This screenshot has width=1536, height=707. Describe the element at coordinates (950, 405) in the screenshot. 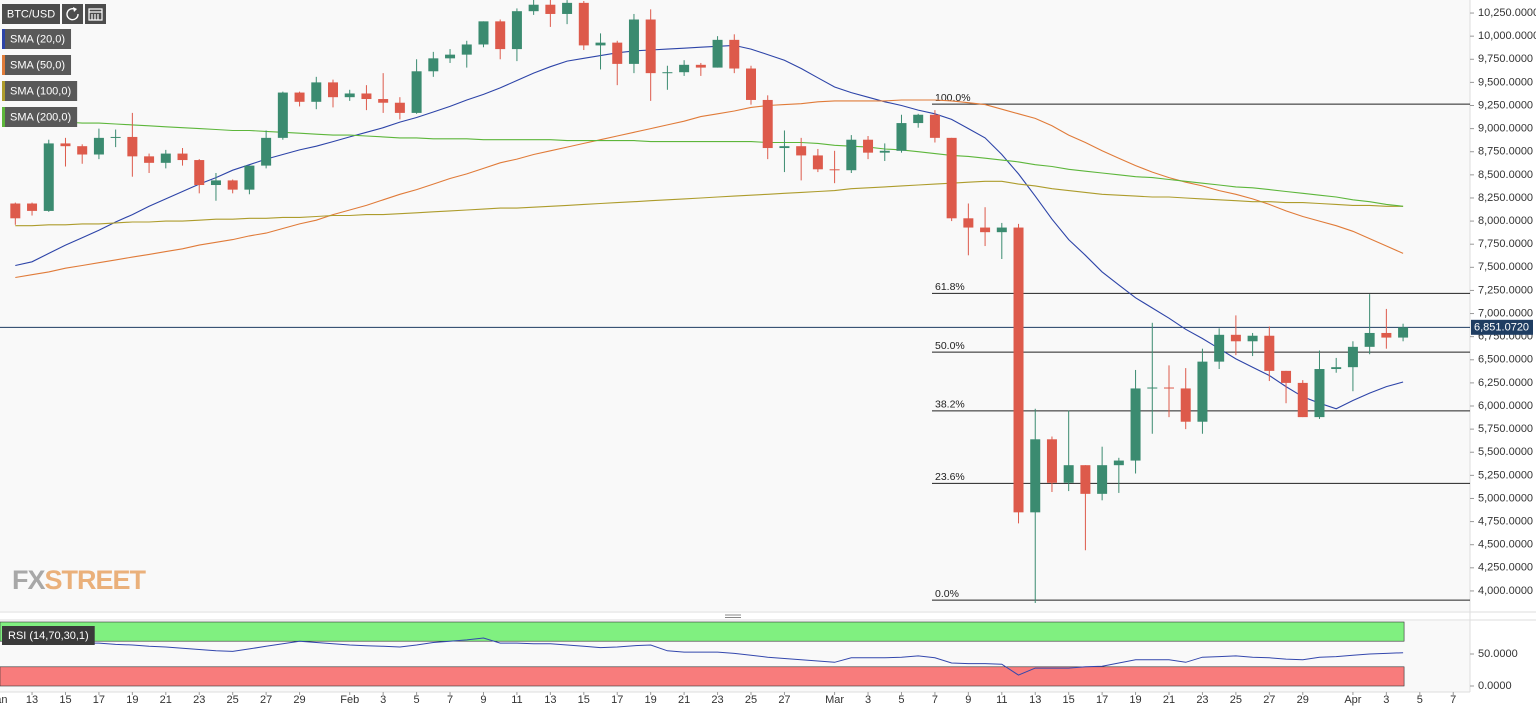

I see `fib-label: 38.2%` at that location.